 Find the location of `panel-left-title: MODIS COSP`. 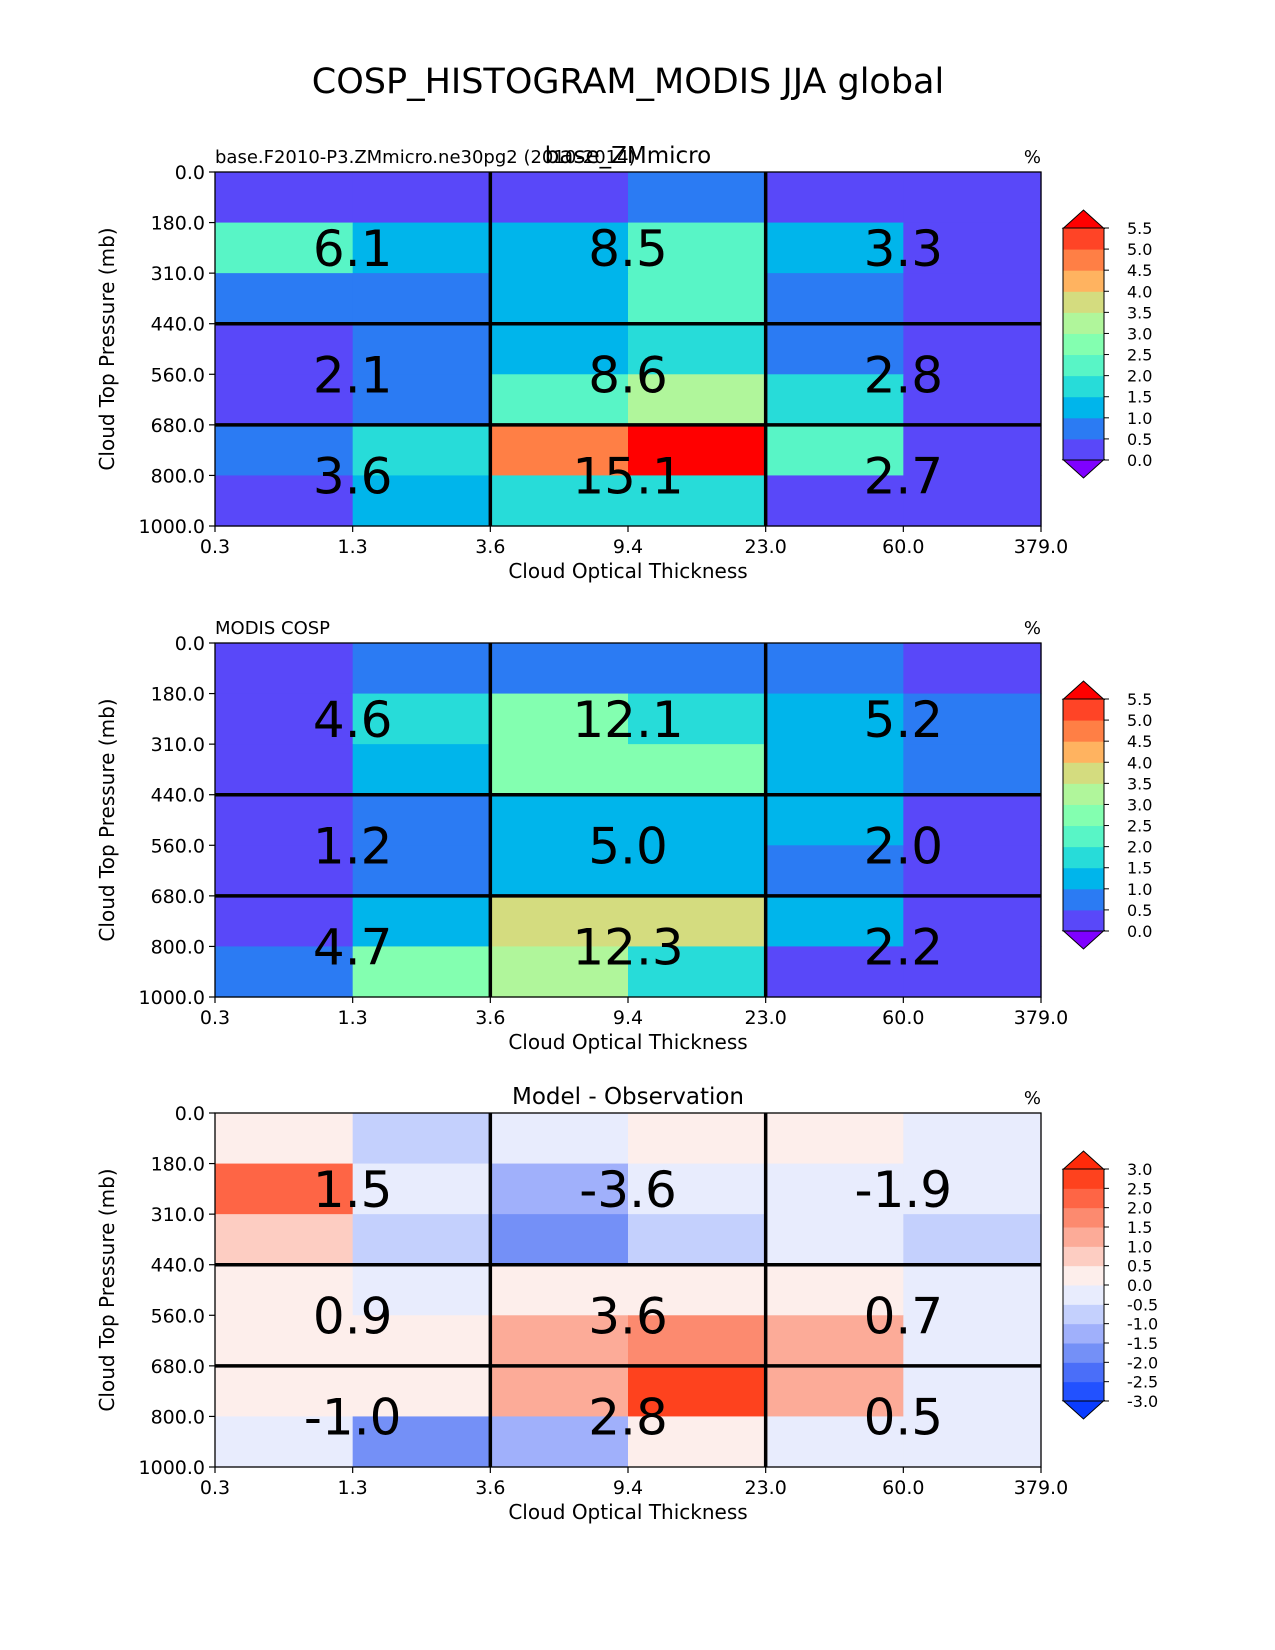

panel-left-title: MODIS COSP is located at coordinates (272, 628).